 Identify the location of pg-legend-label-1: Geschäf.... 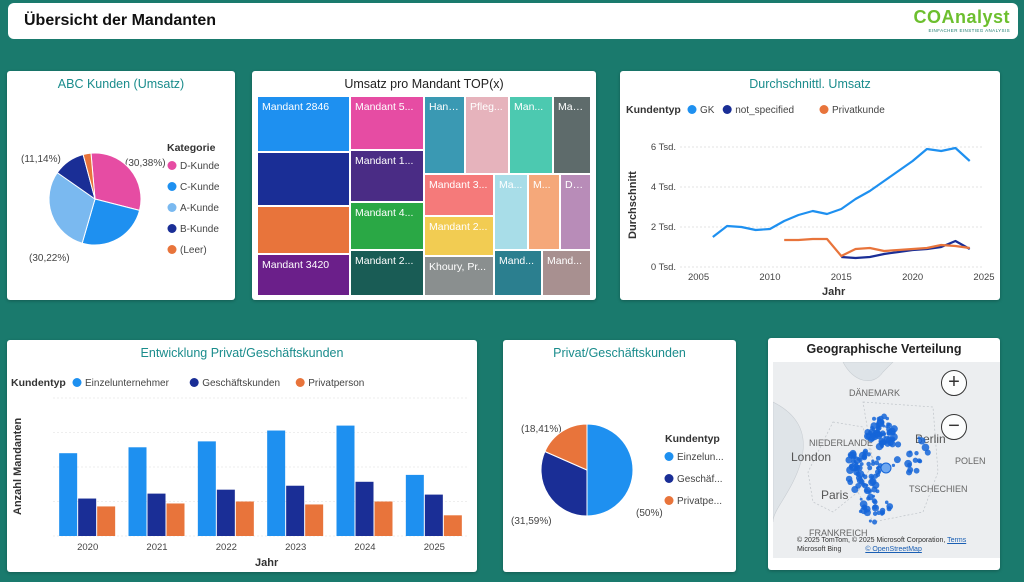
(700, 479).